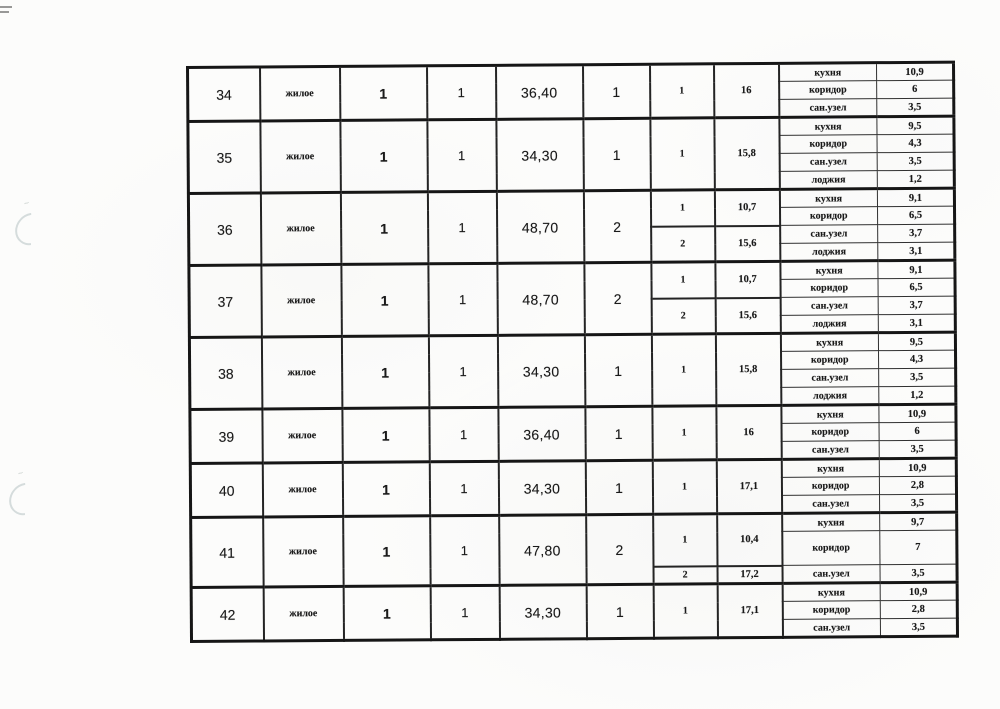  What do you see at coordinates (226, 436) in the screenshot?
I see `apartment-number-cell: 39` at bounding box center [226, 436].